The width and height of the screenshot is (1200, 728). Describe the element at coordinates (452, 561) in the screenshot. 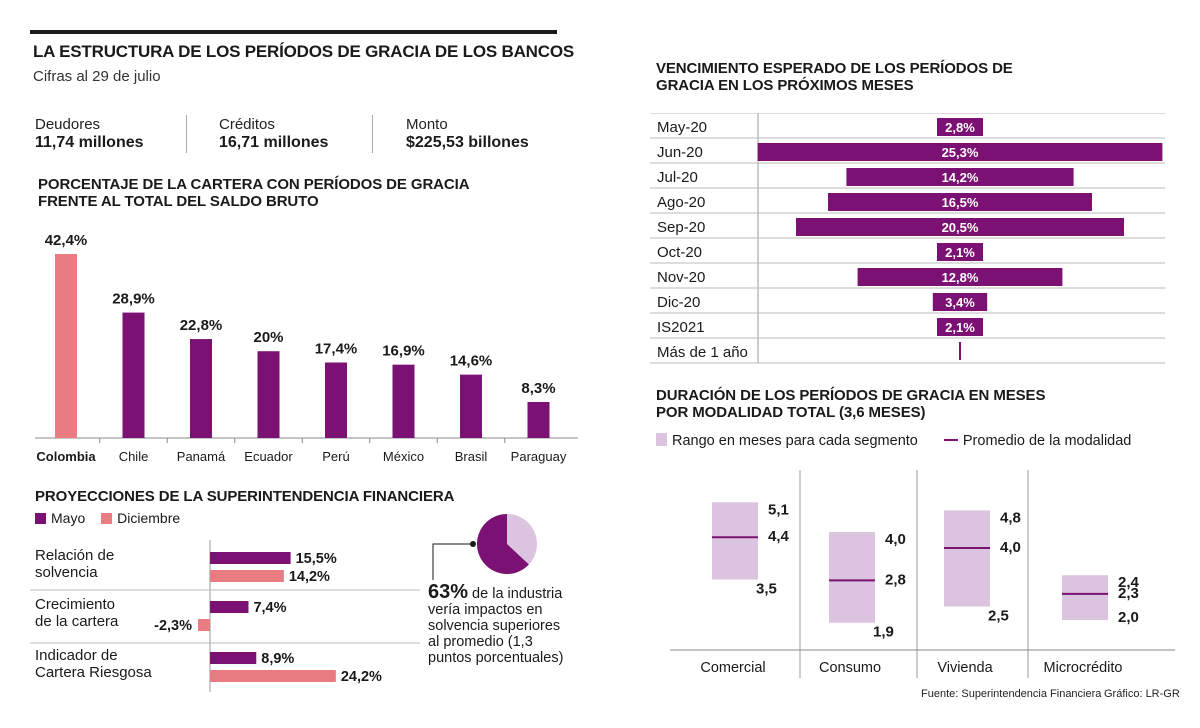

I see `pie-pointer-line` at that location.